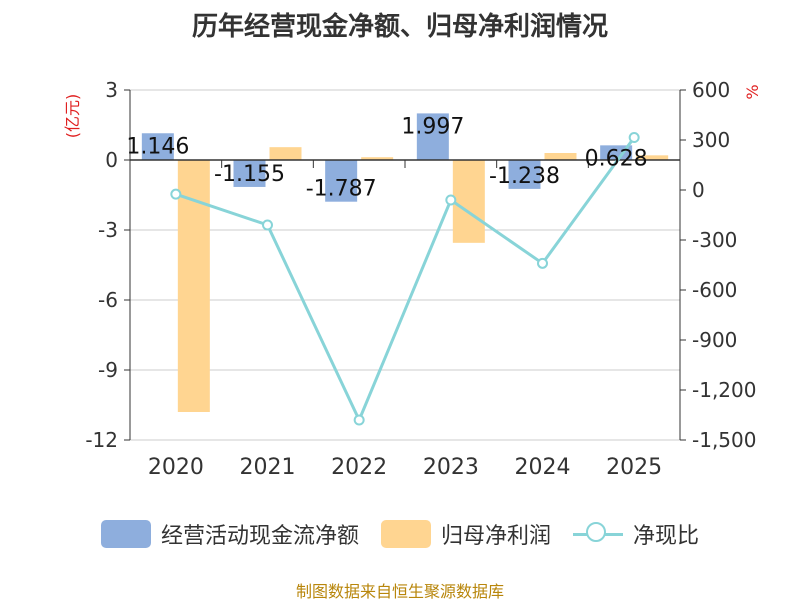 This screenshot has width=800, height=602. I want to click on left-tick-label: -3, so click(108, 230).